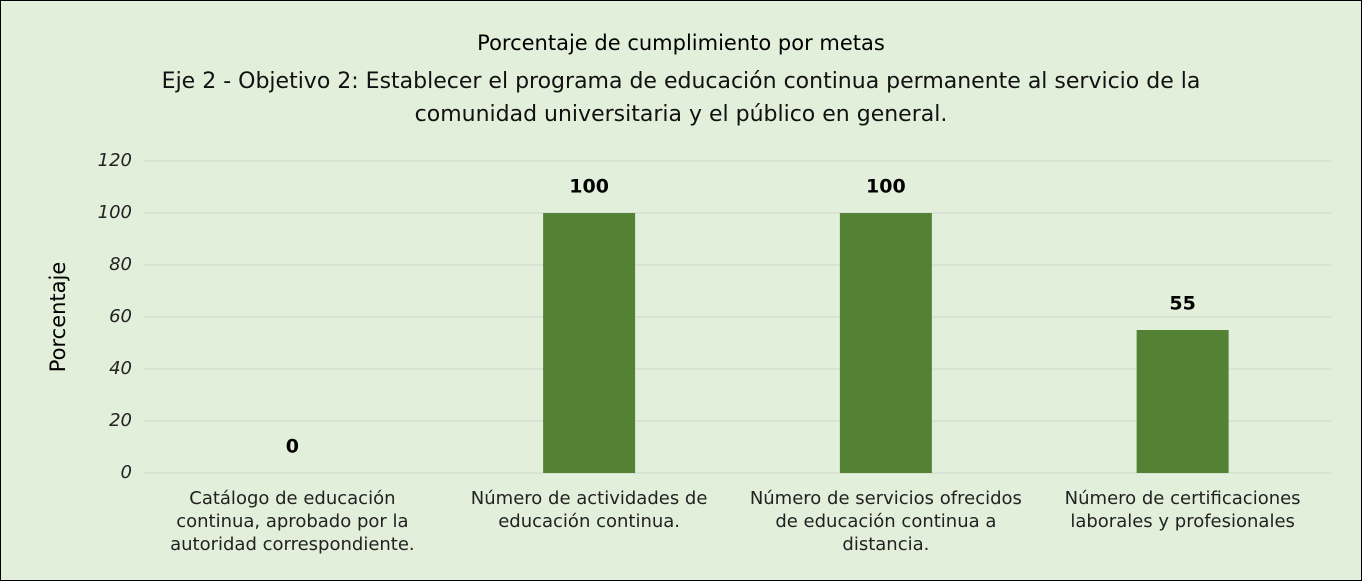  Describe the element at coordinates (120, 368) in the screenshot. I see `y-tick-label: 40` at that location.